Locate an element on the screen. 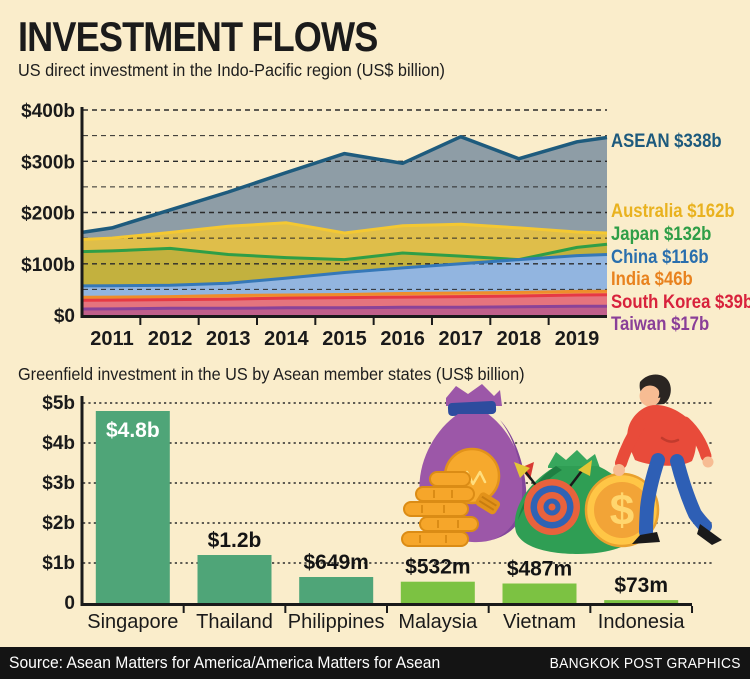 The height and width of the screenshot is (679, 750). line-japan is located at coordinates (344, 252).